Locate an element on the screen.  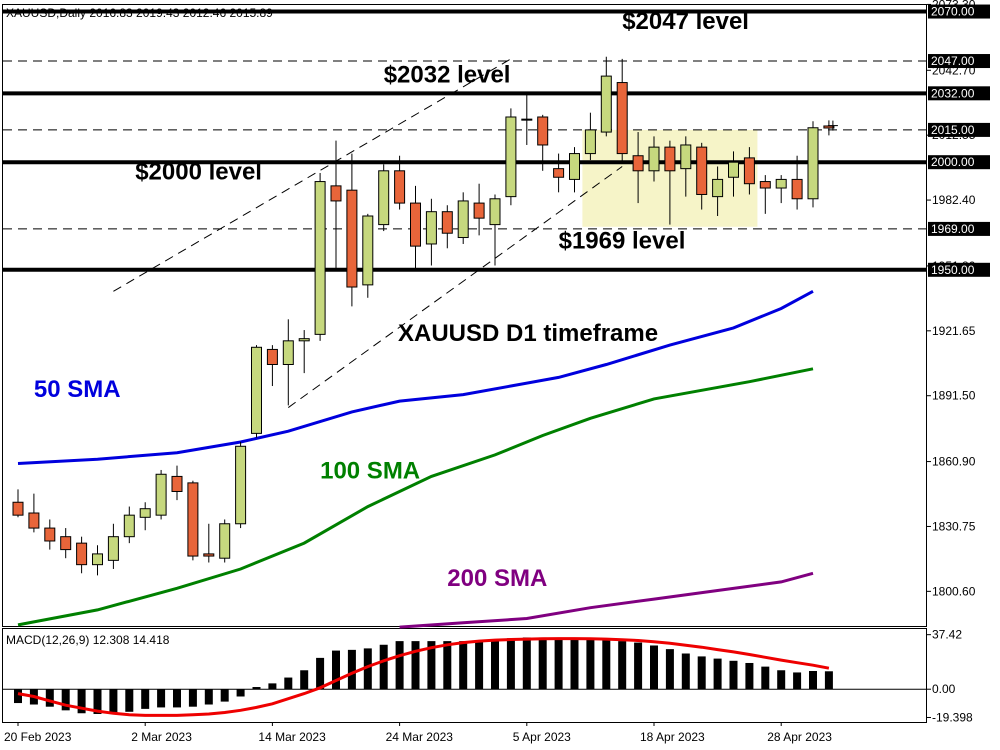
level-annotation-5: $1969 level is located at coordinates (622, 240).